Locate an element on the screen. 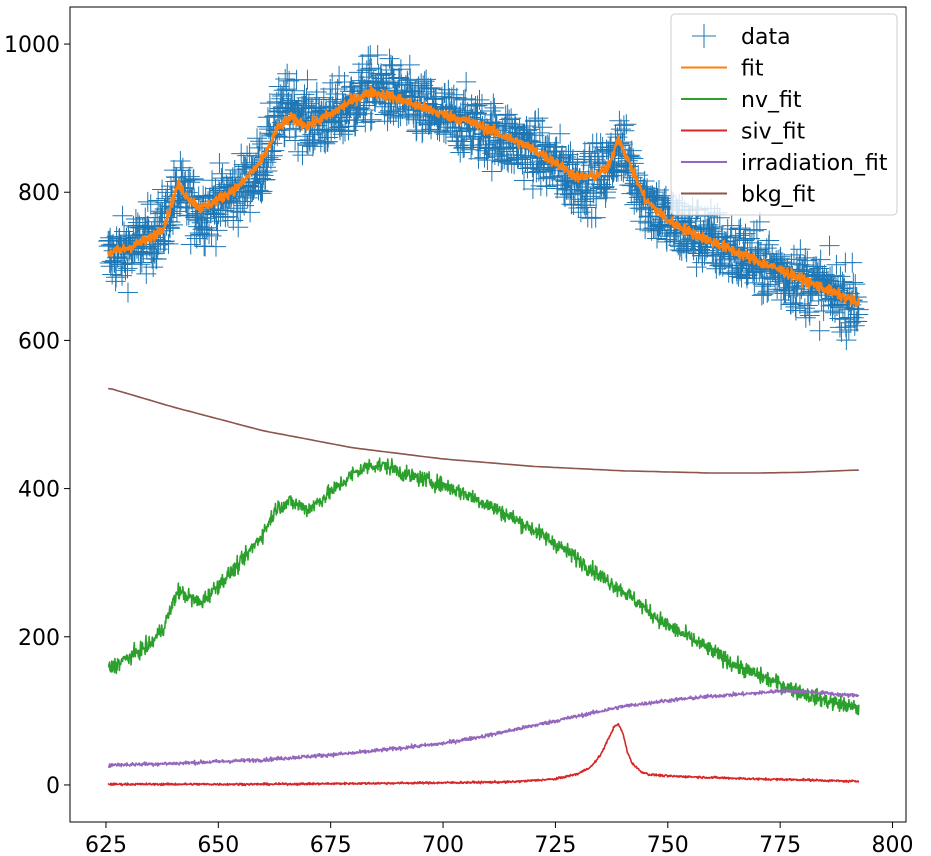  legend-marker is located at coordinates (704, 36).